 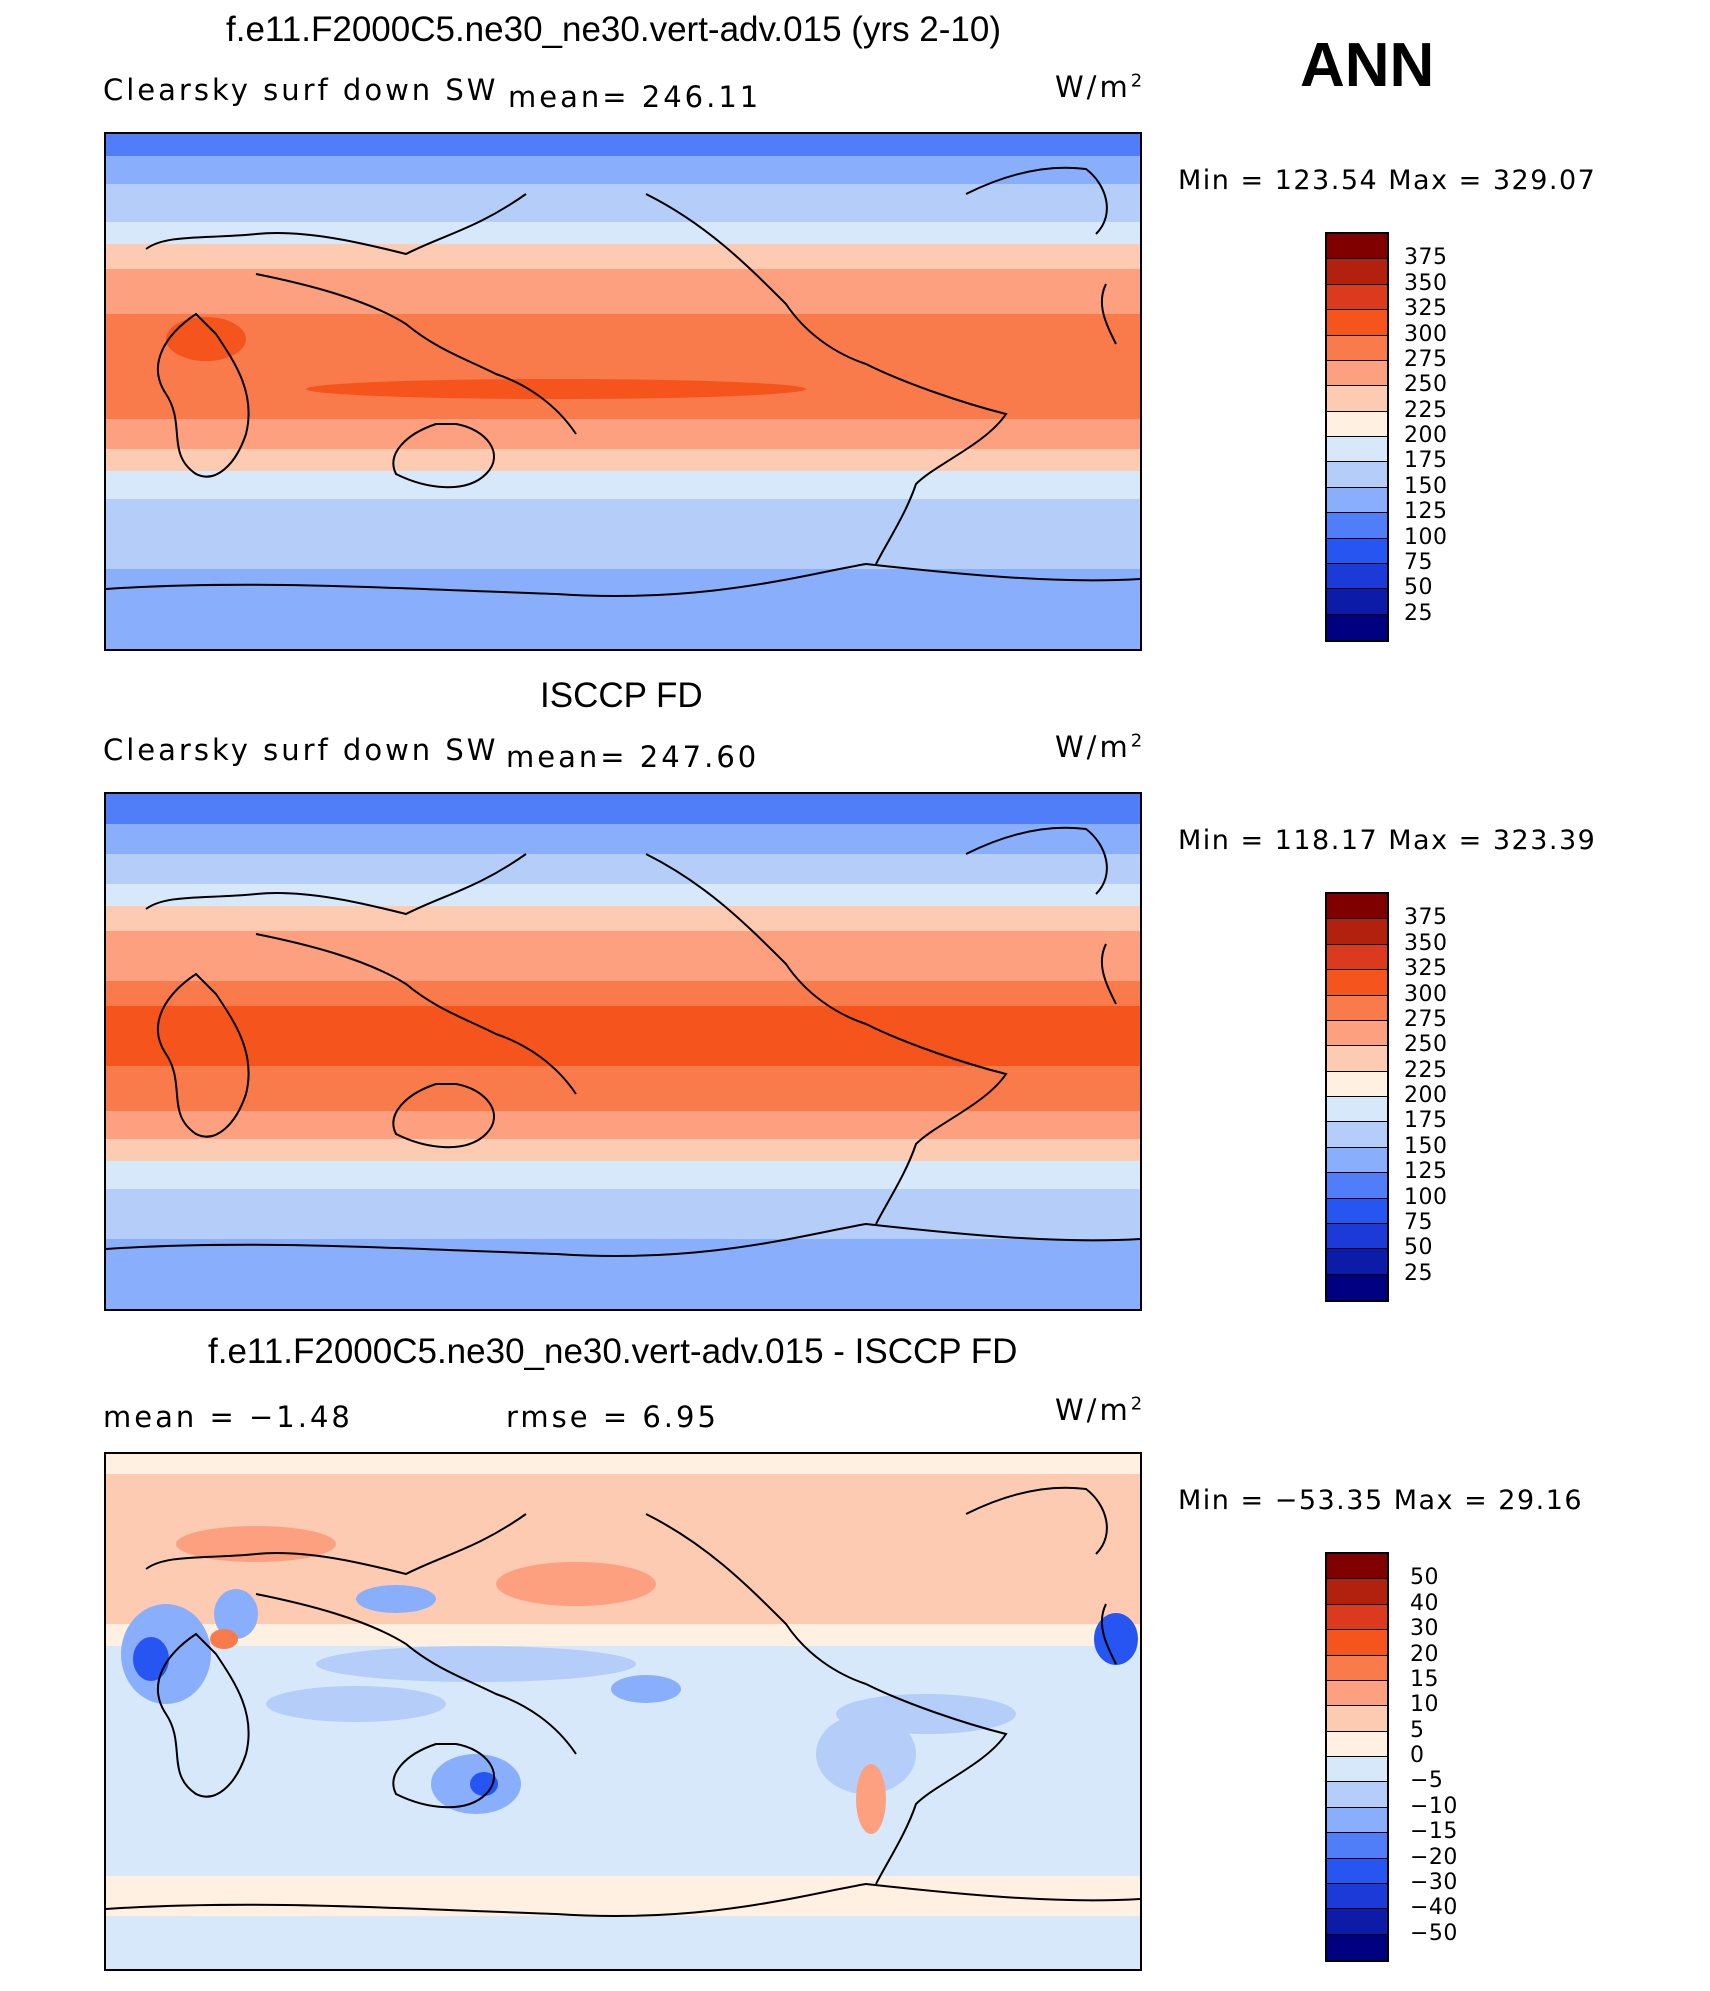 What do you see at coordinates (1434, 1832) in the screenshot?
I see `colorbar-tick-label: −15` at bounding box center [1434, 1832].